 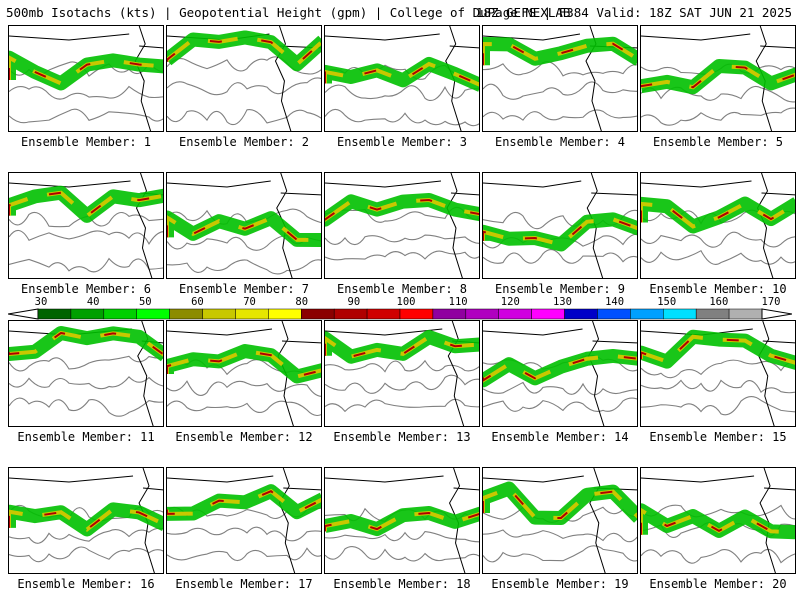 What do you see at coordinates (86, 289) in the screenshot?
I see `panel-label: Ensemble Member: 6` at bounding box center [86, 289].